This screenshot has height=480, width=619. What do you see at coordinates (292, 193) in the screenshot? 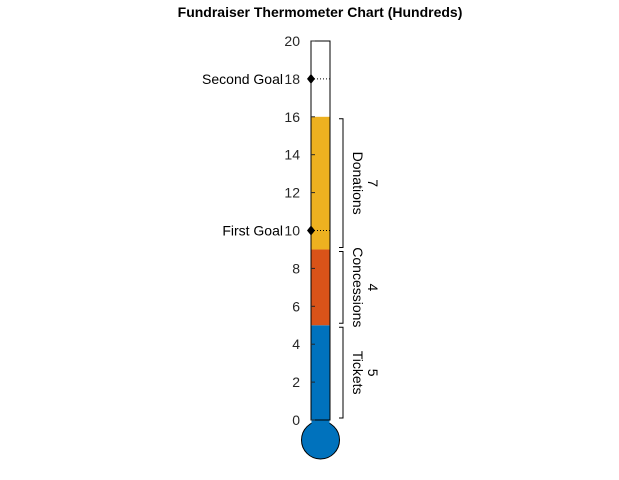
I see `y-tick-label: 12` at bounding box center [292, 193].